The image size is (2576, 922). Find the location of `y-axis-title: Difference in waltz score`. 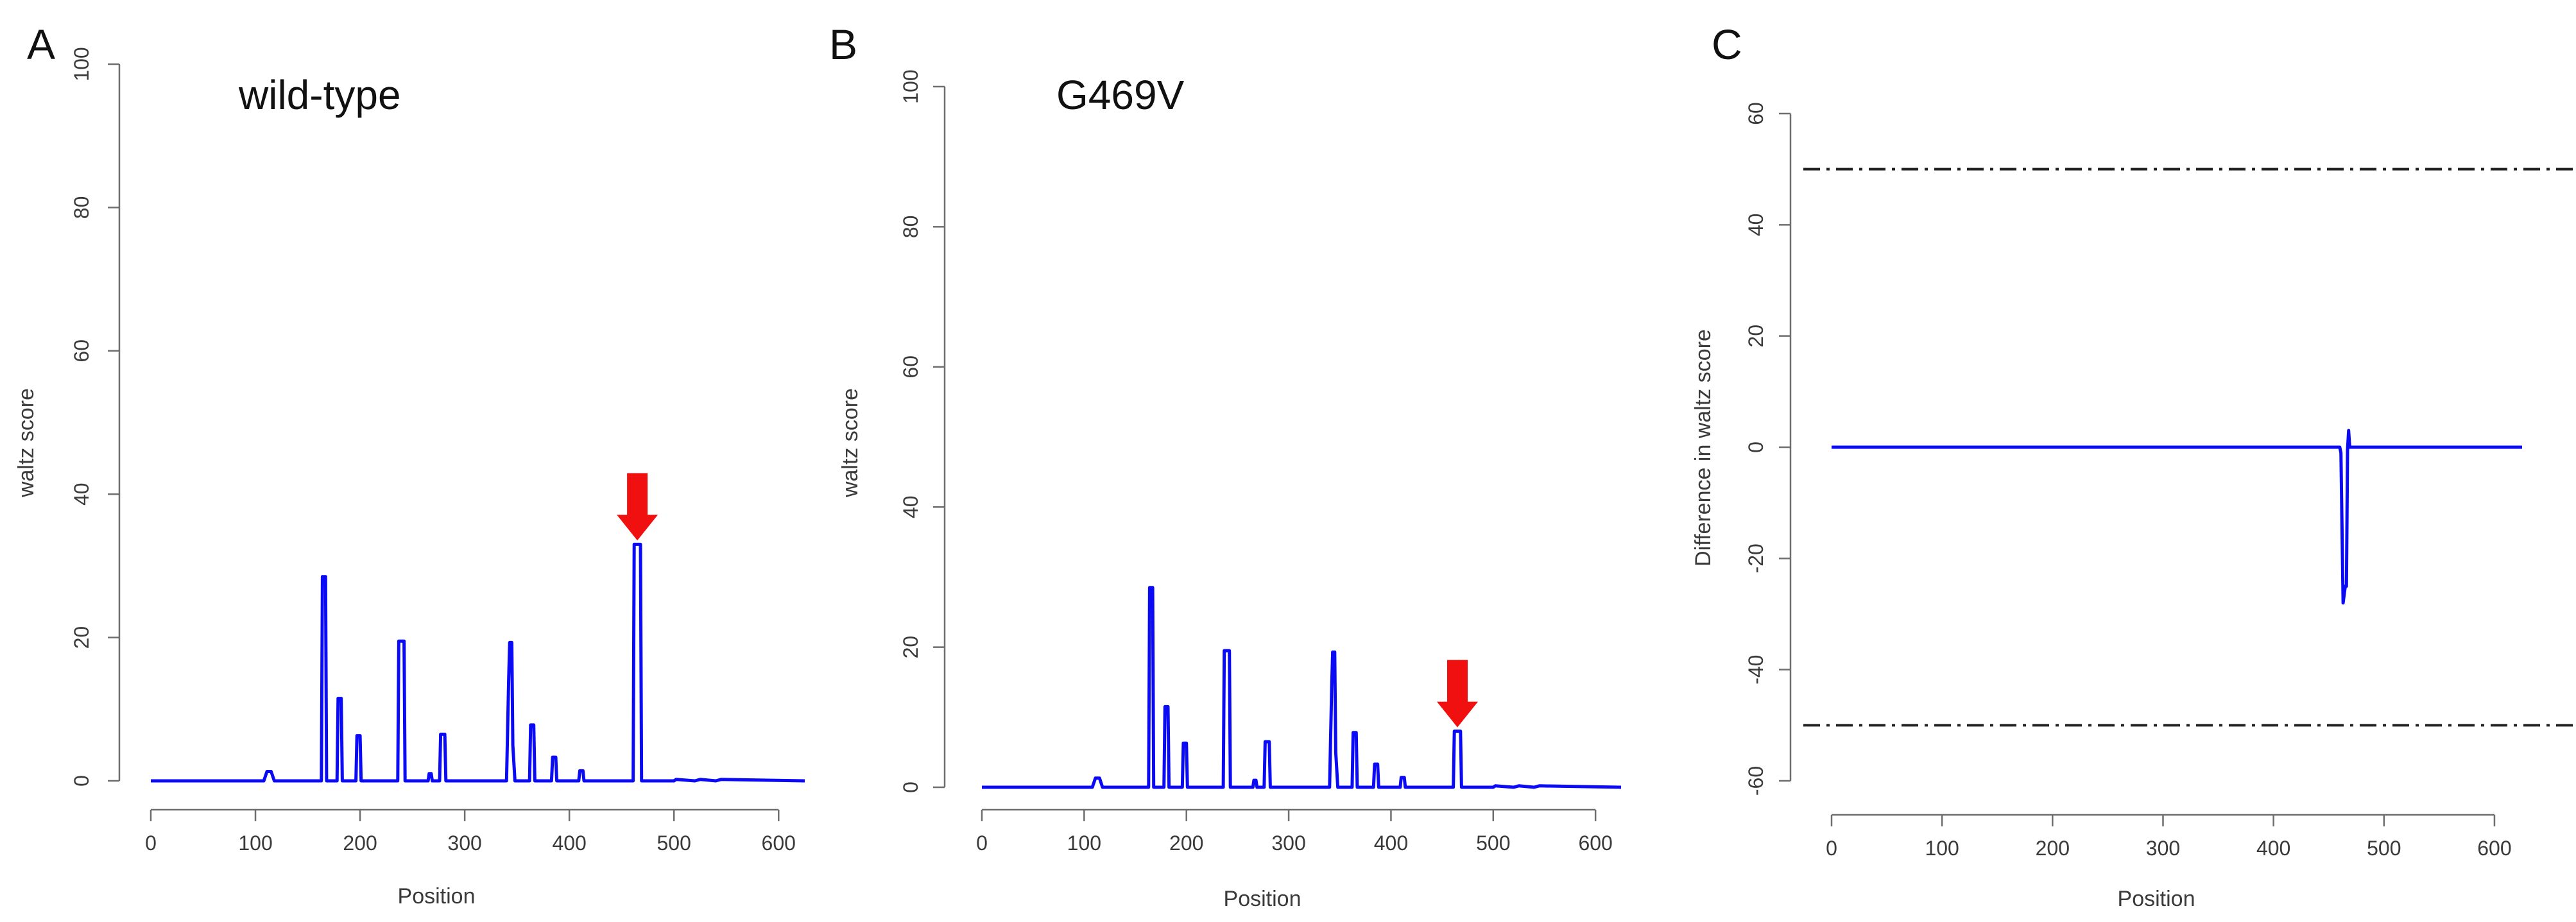

y-axis-title: Difference in waltz score is located at coordinates (1703, 448).